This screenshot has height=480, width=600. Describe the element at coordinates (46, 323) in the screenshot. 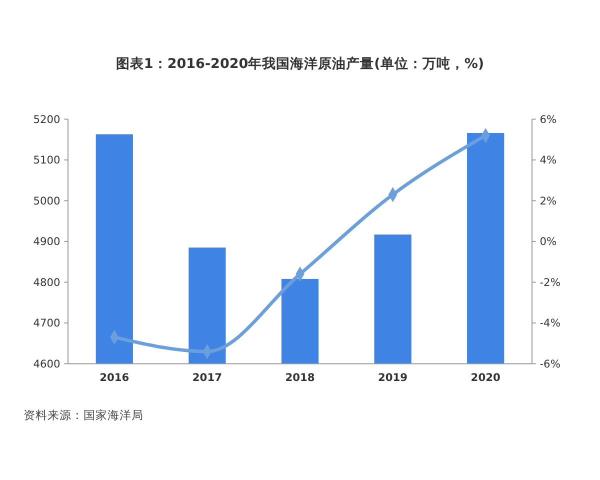

I see `y-tick-label: 4700` at that location.